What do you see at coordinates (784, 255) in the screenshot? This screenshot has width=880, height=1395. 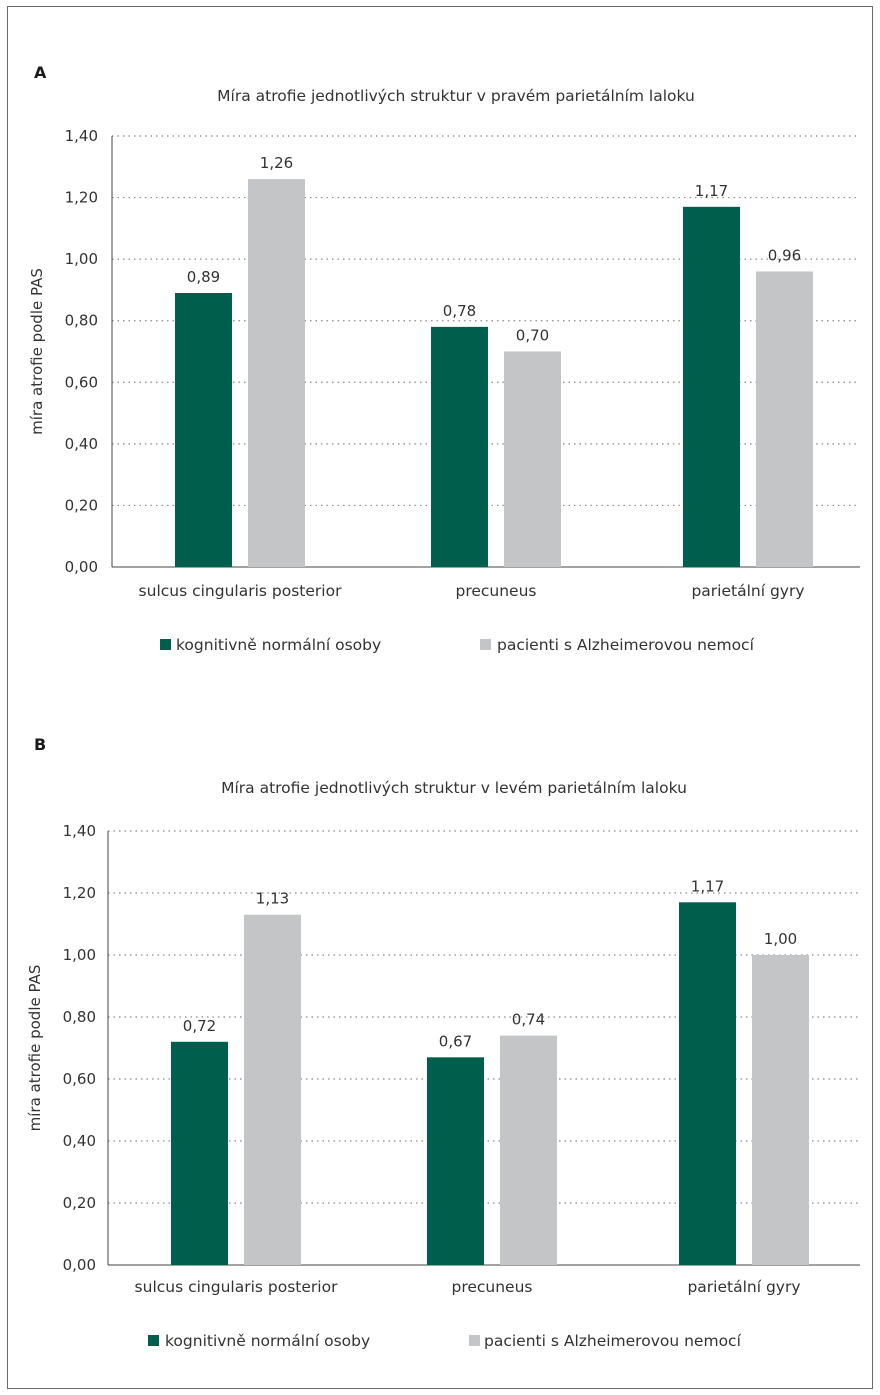 I see `panel-a-data-label: 0,96` at bounding box center [784, 255].